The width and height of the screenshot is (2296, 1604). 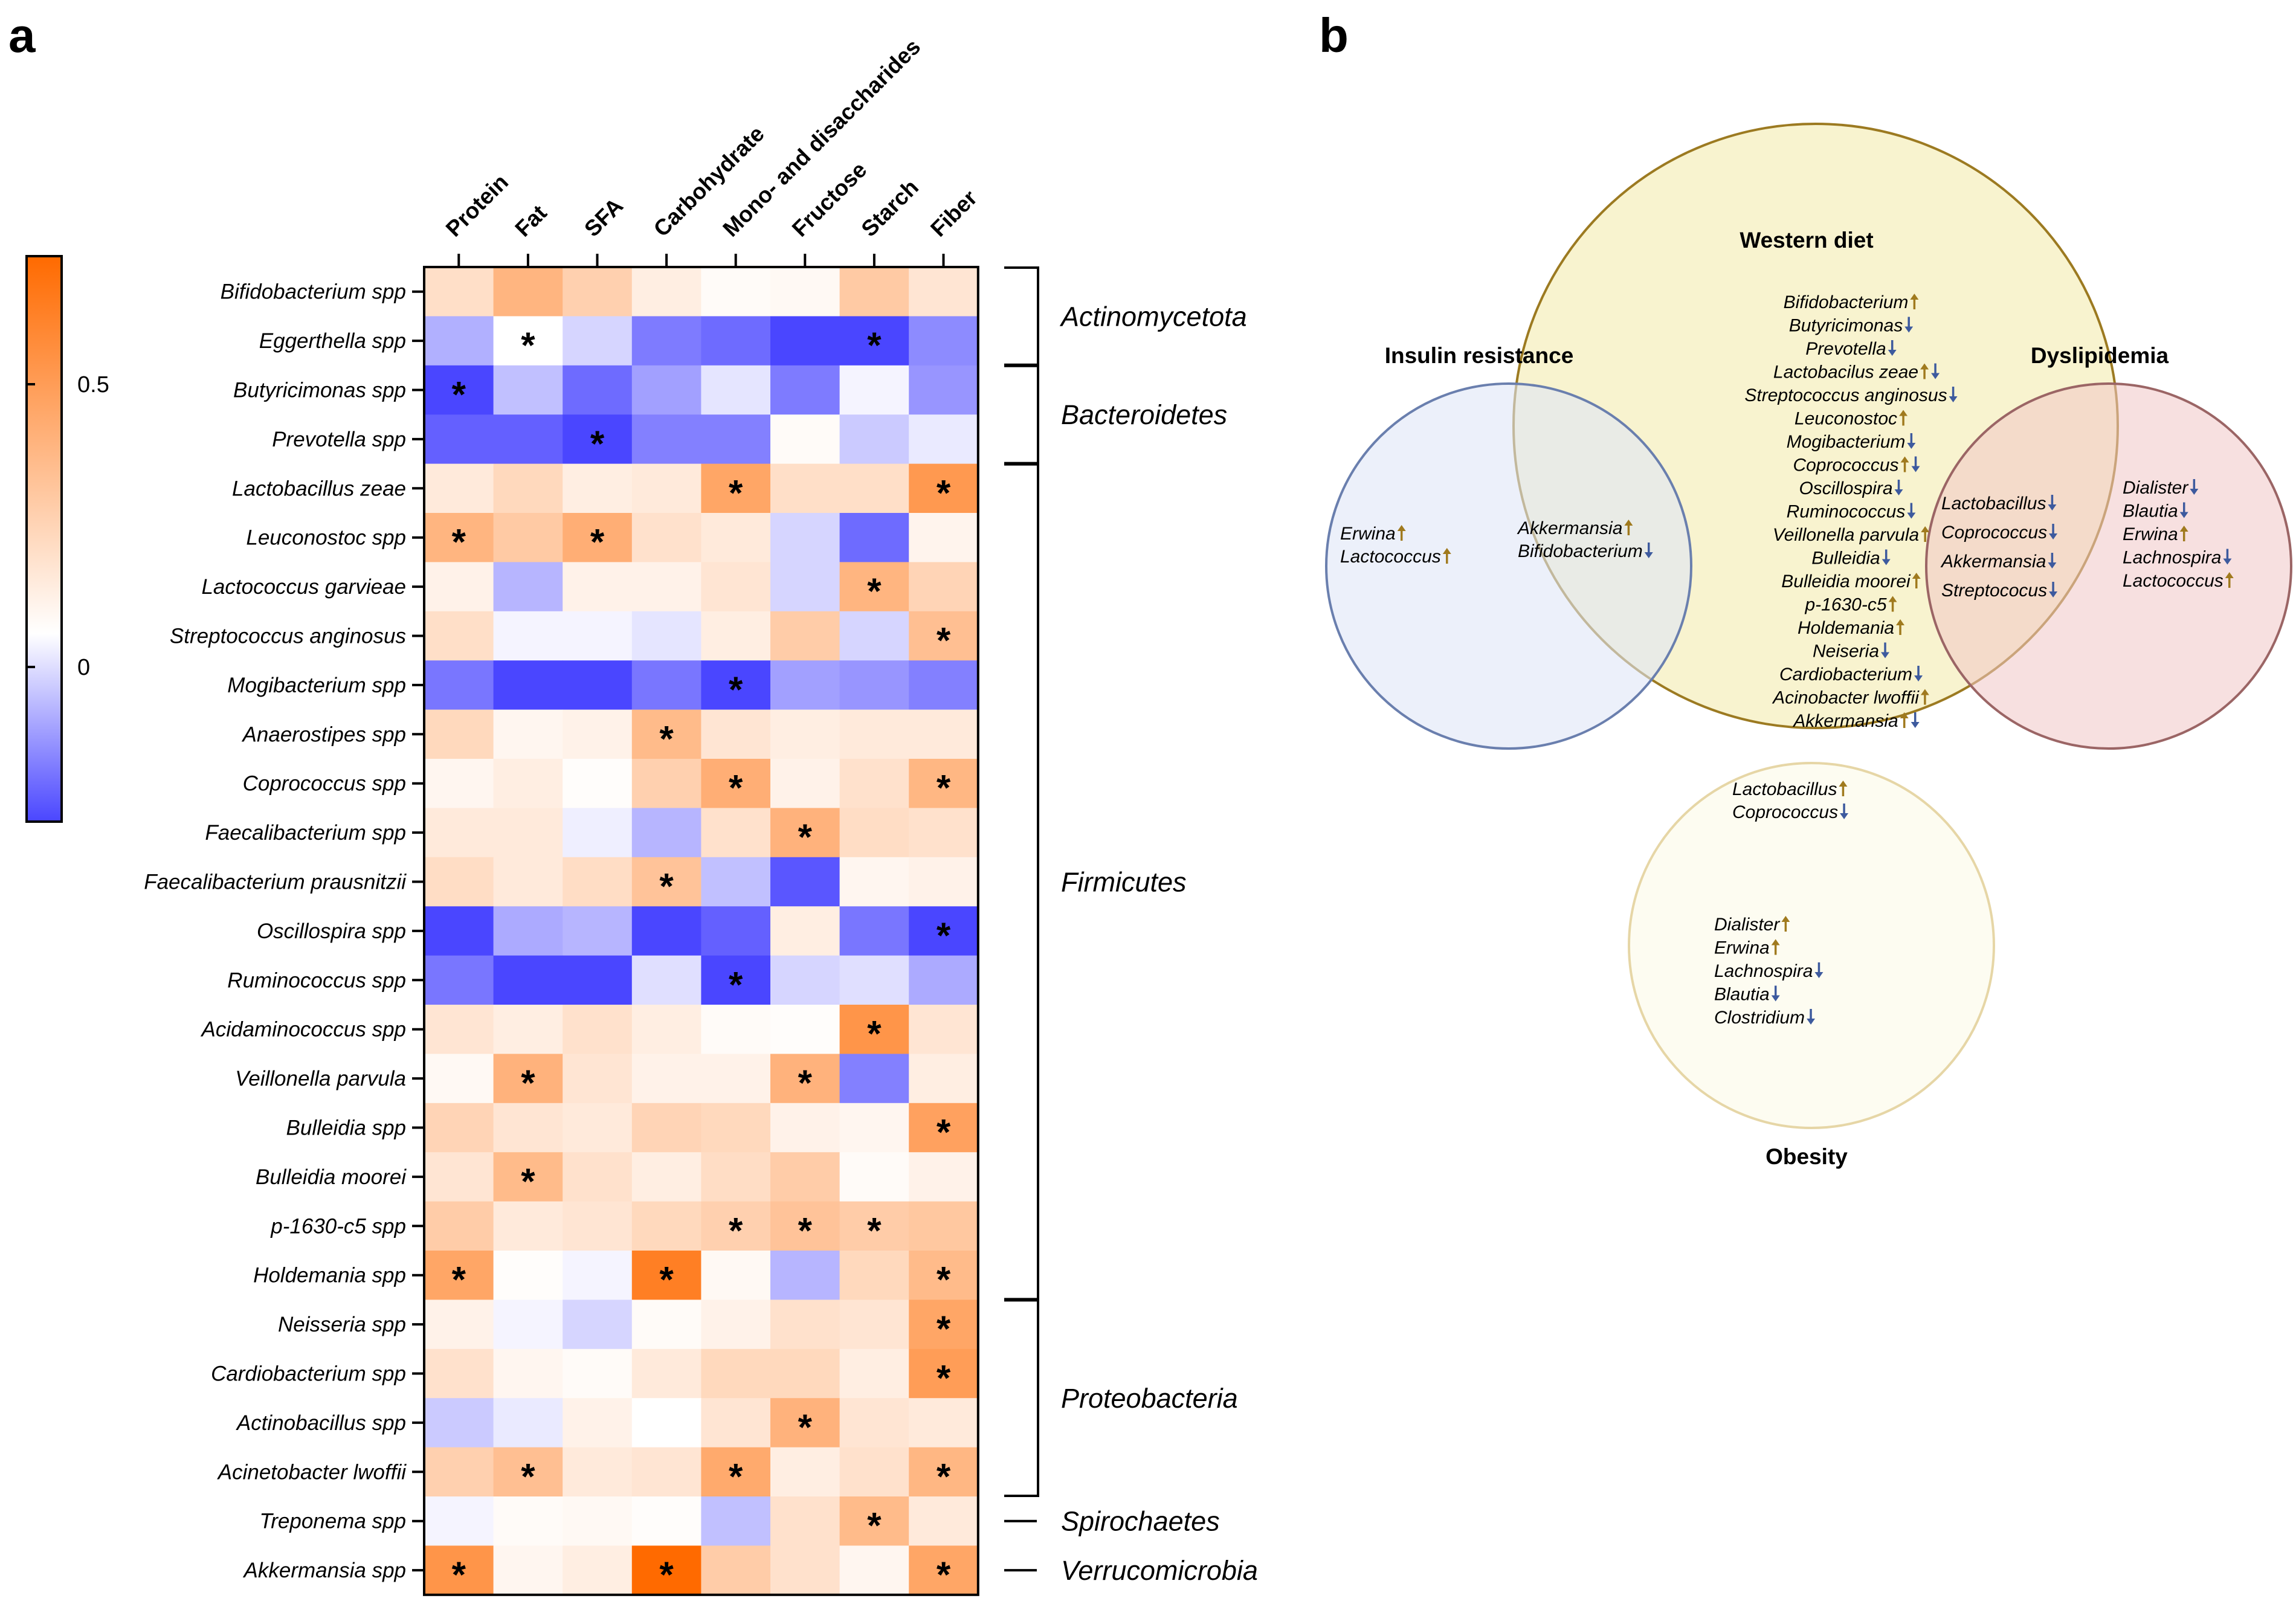 What do you see at coordinates (2108, 566) in the screenshot?
I see `venn-circle-dyslipidemia` at bounding box center [2108, 566].